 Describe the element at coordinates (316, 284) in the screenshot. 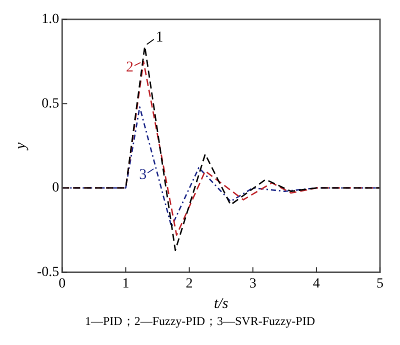

I see `x-tick-label: 4` at that location.